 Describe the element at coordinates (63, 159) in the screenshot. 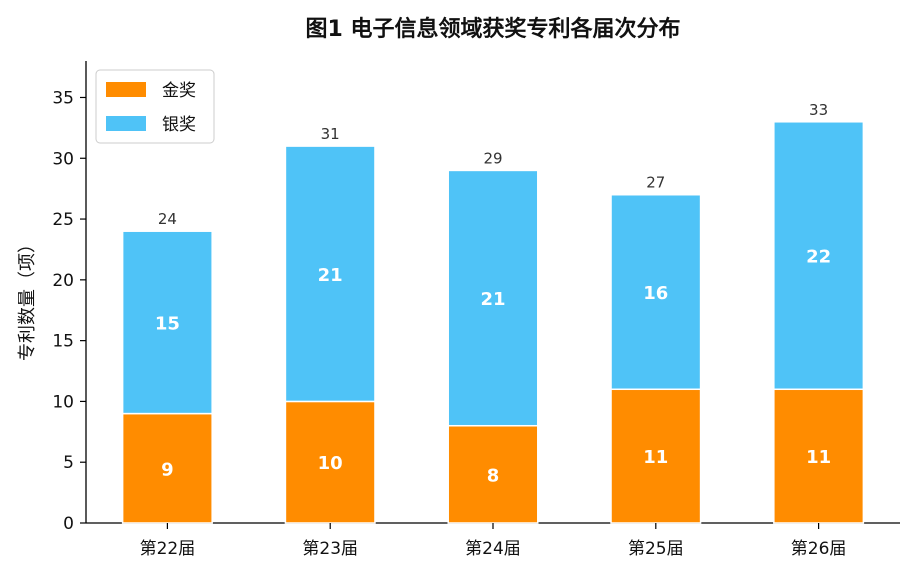

I see `y-tick-label: 30` at that location.